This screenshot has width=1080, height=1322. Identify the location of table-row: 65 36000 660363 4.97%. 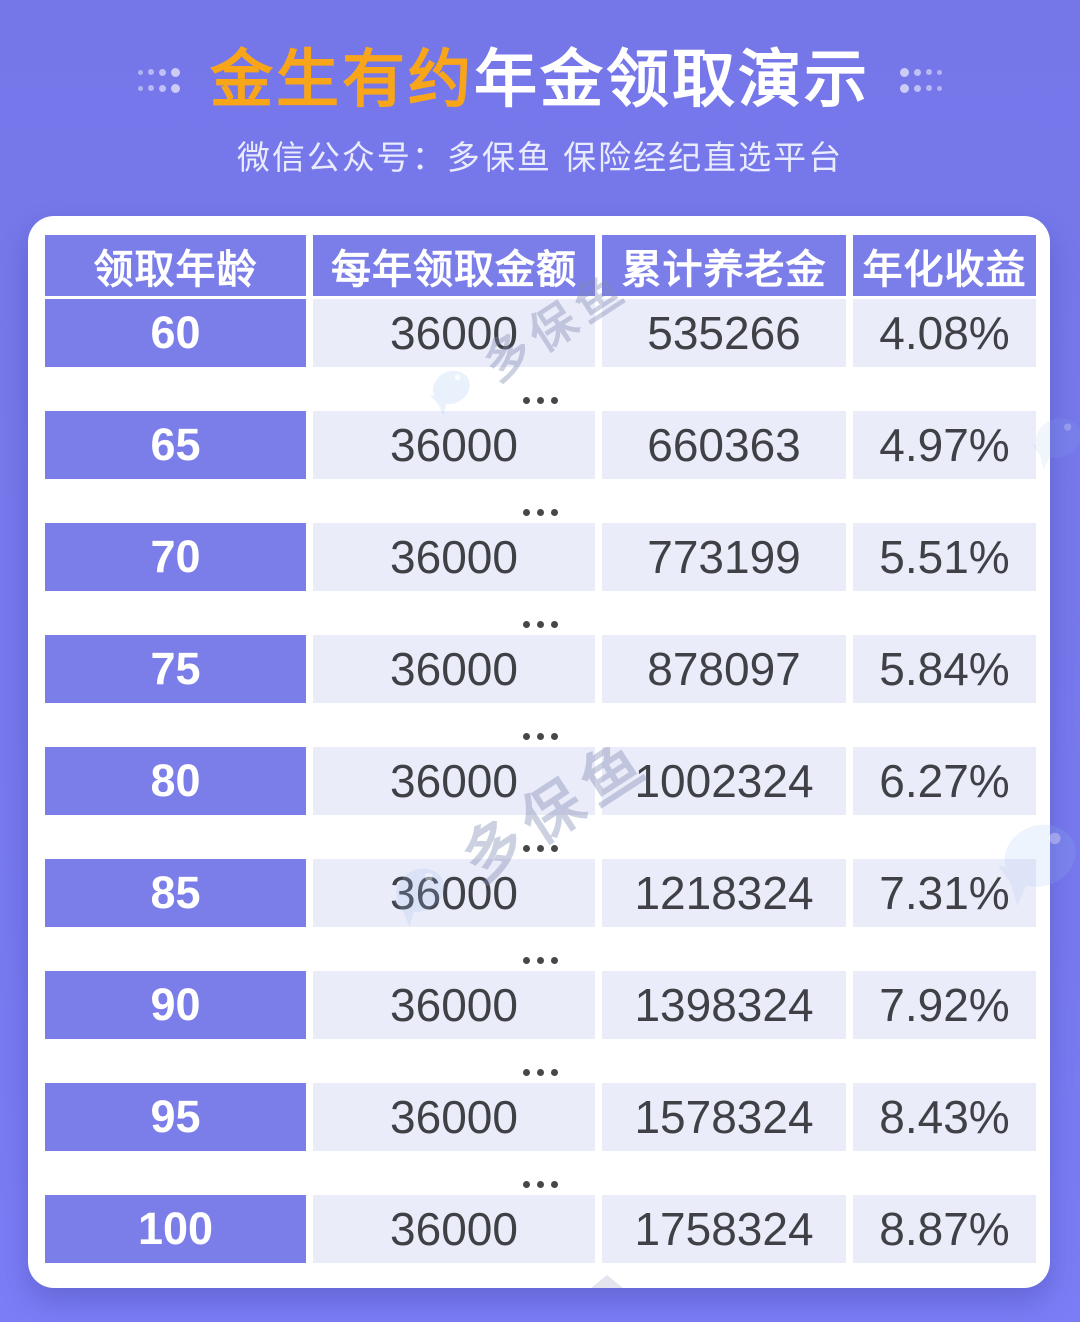
(540, 445).